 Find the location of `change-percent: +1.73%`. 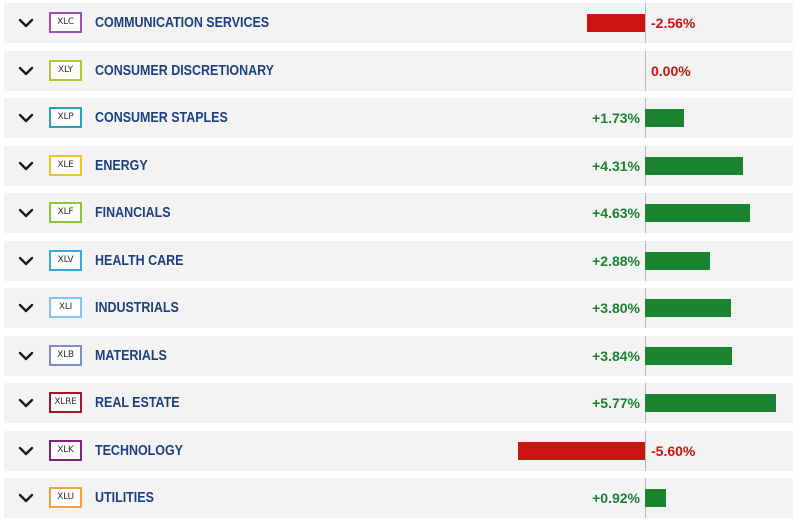

change-percent: +1.73% is located at coordinates (616, 118).